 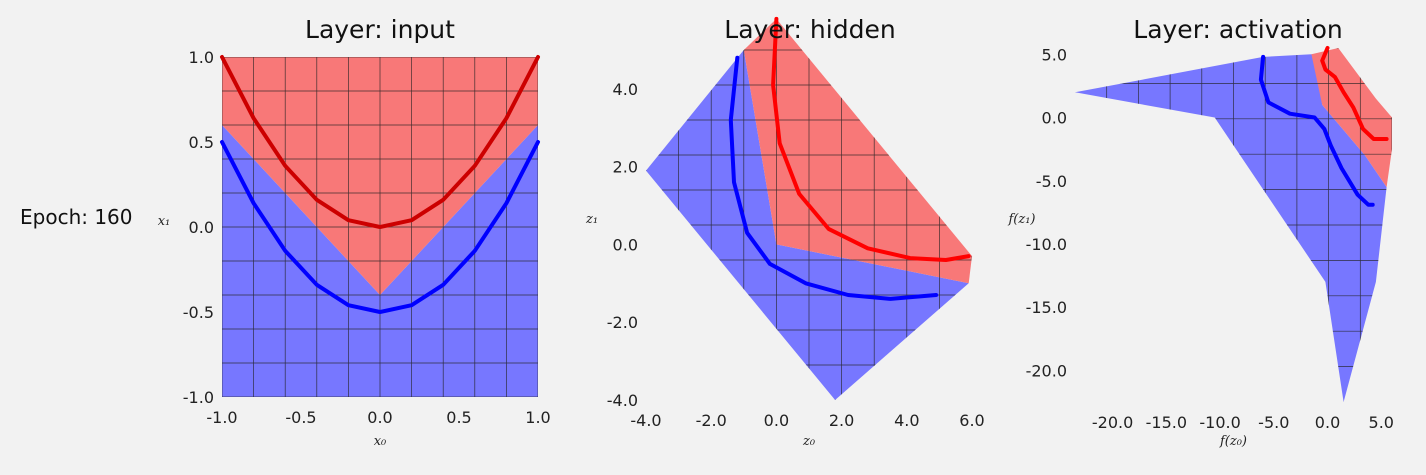 I want to click on y-tick-label: 2.0, so click(x=625, y=167).